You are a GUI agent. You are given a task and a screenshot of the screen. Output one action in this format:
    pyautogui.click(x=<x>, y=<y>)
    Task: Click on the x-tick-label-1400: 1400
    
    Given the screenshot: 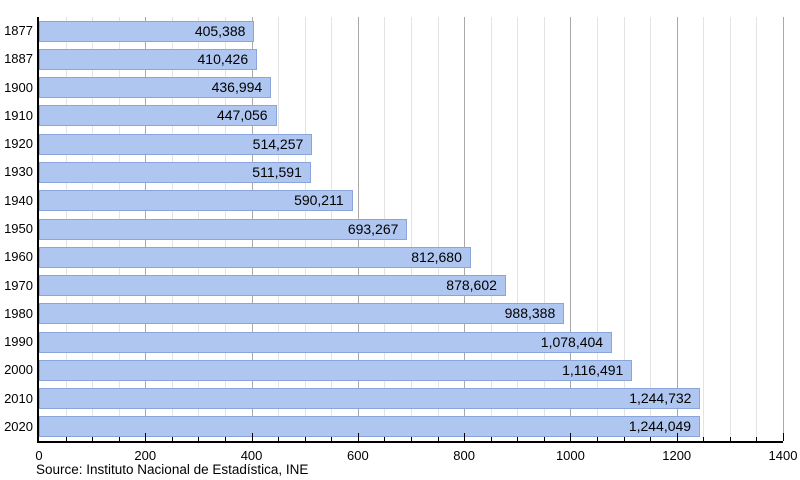 What is the action you would take?
    pyautogui.click(x=783, y=455)
    